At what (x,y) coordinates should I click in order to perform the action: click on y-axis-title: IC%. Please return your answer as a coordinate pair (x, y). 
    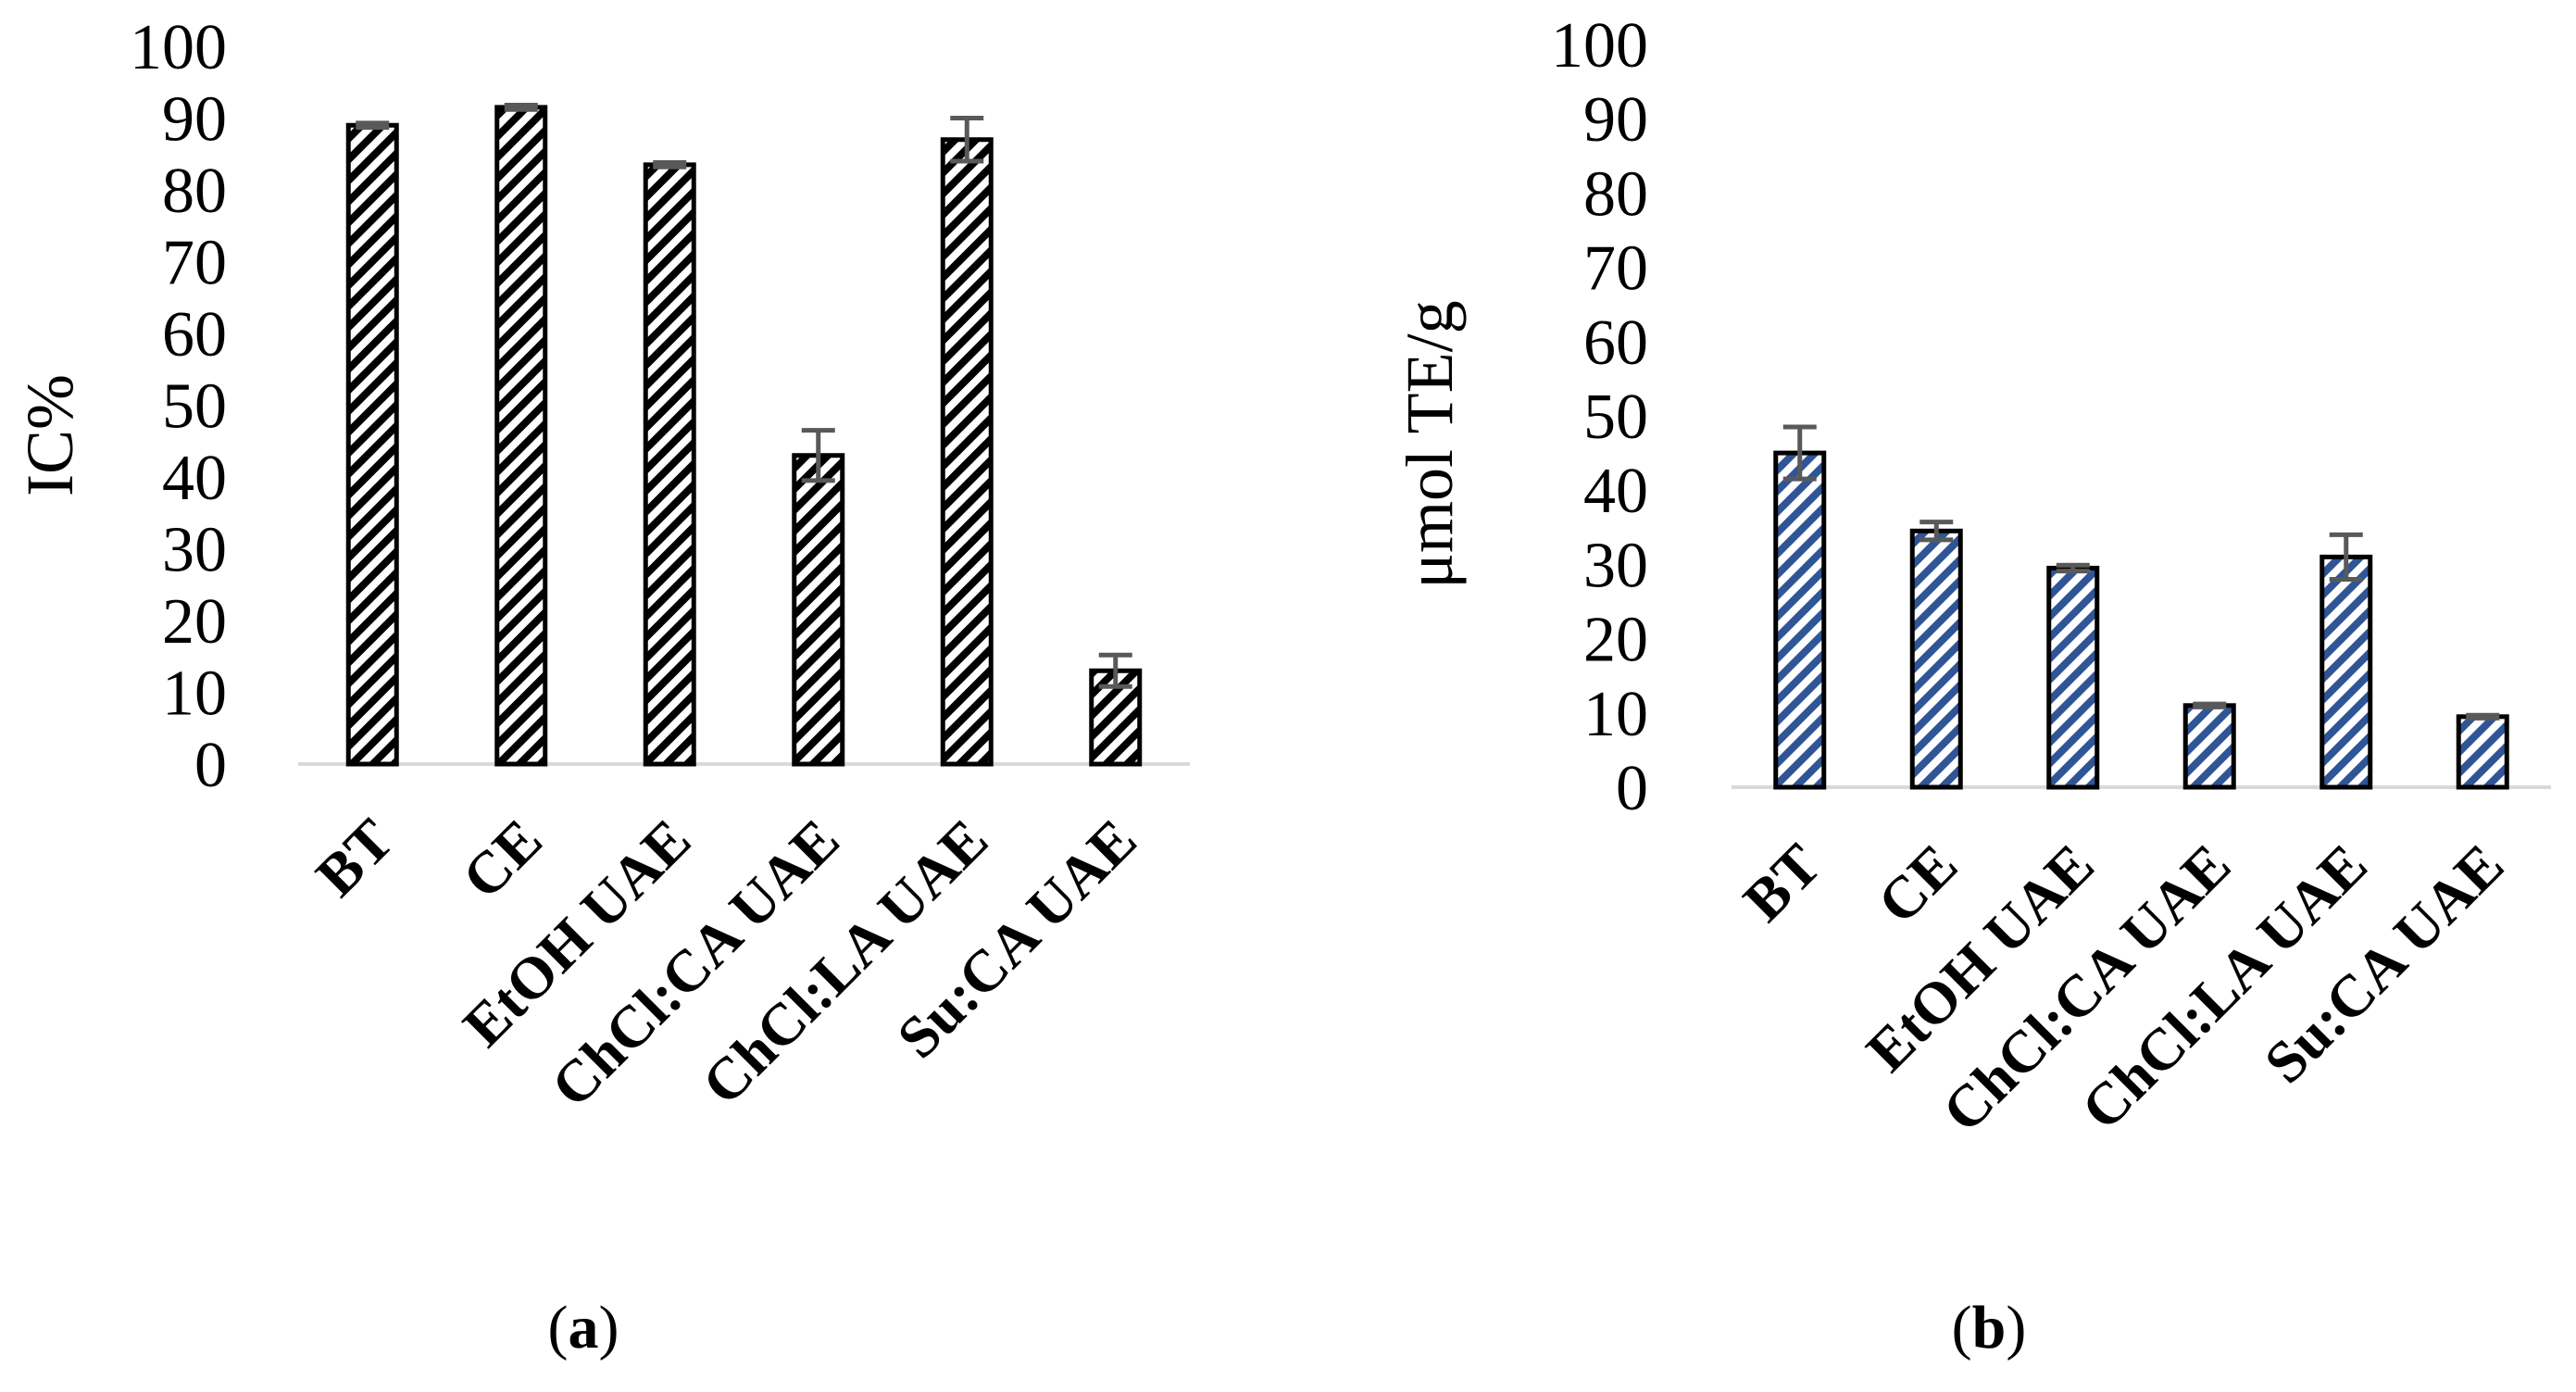
    Looking at the image, I should click on (50, 435).